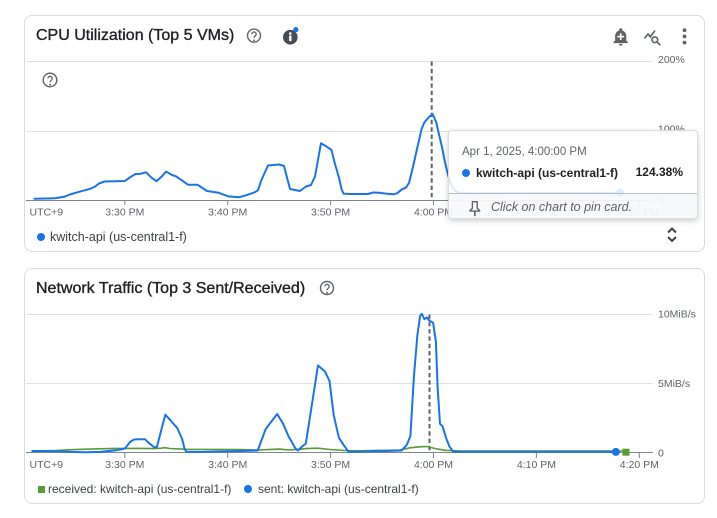  Describe the element at coordinates (671, 60) in the screenshot. I see `svg-text: 200%` at that location.